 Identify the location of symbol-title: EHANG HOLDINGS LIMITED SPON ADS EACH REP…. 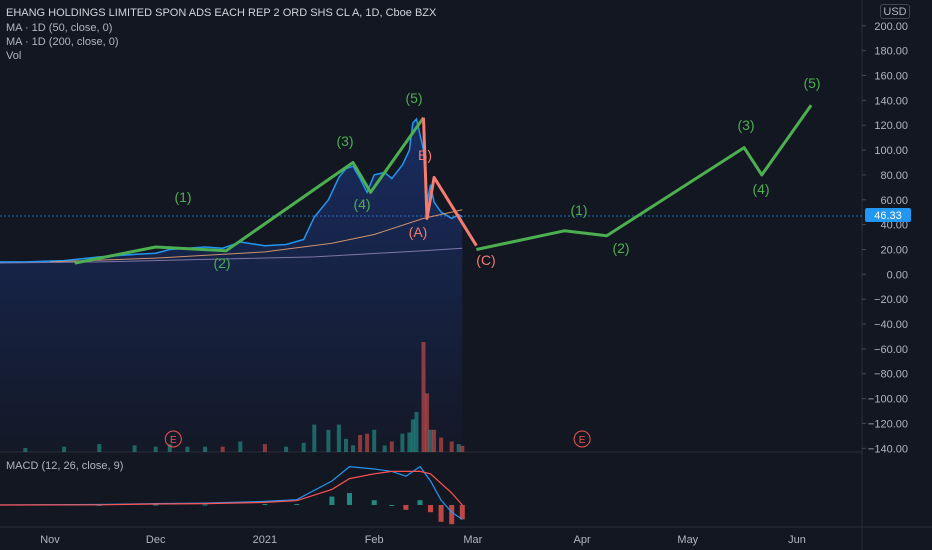
(221, 13).